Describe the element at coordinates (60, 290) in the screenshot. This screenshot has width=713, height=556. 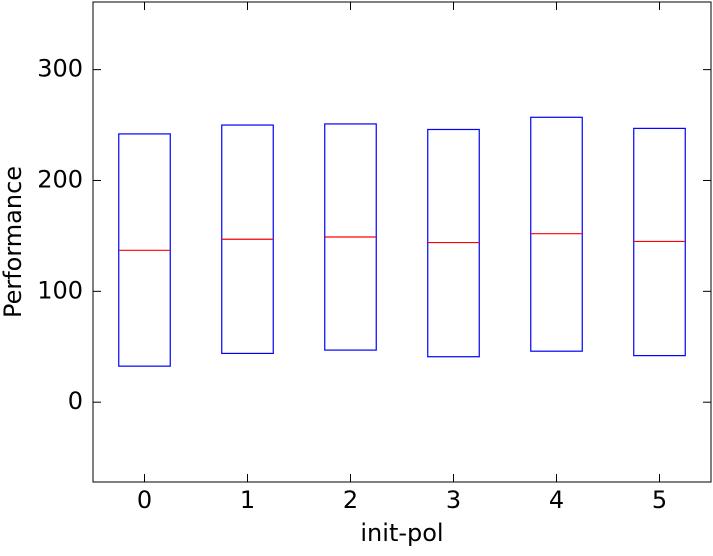
I see `y-tick-label: 100` at that location.